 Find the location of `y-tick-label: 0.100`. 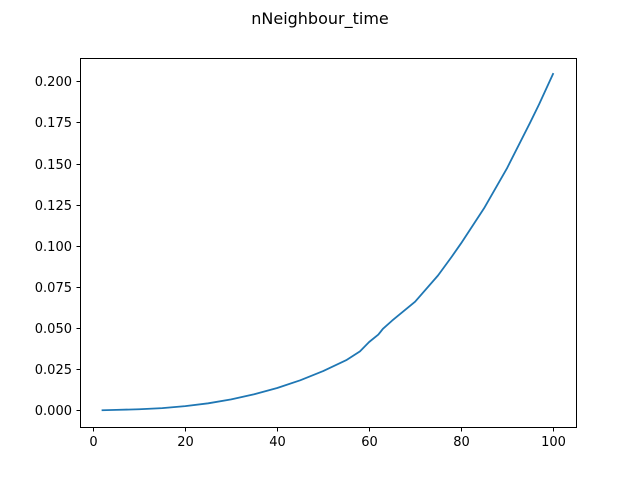

y-tick-label: 0.100 is located at coordinates (53, 247).